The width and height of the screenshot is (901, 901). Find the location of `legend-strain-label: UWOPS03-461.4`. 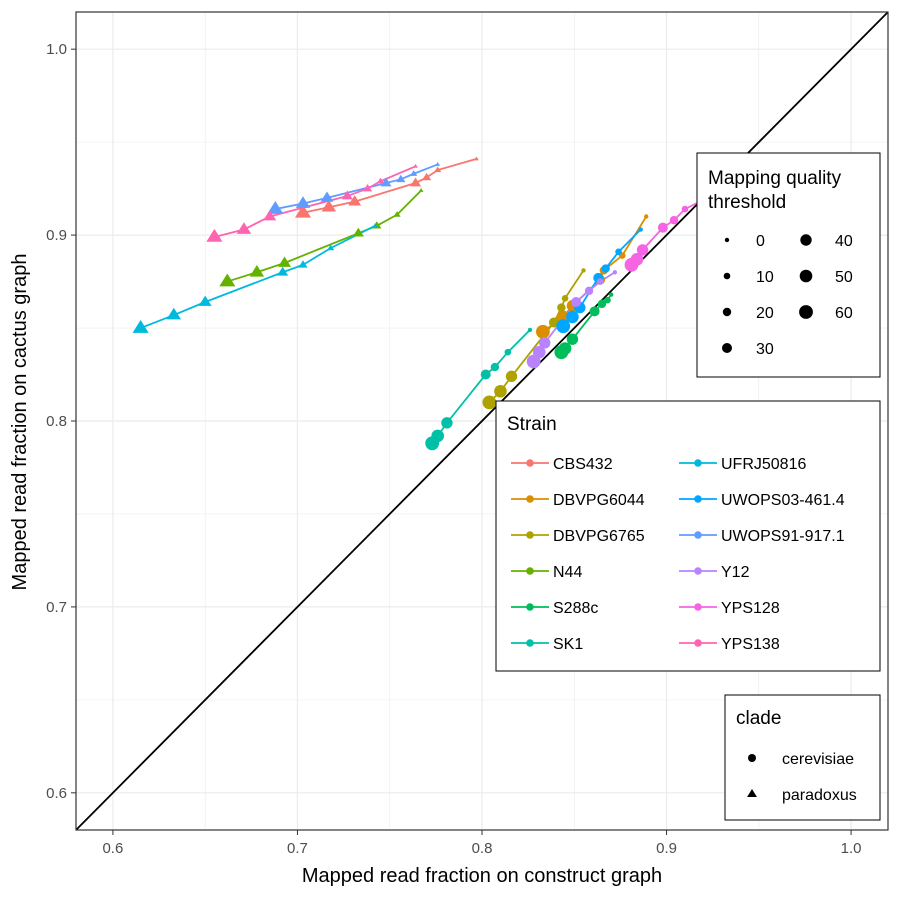

legend-strain-label: UWOPS03-461.4 is located at coordinates (783, 500).